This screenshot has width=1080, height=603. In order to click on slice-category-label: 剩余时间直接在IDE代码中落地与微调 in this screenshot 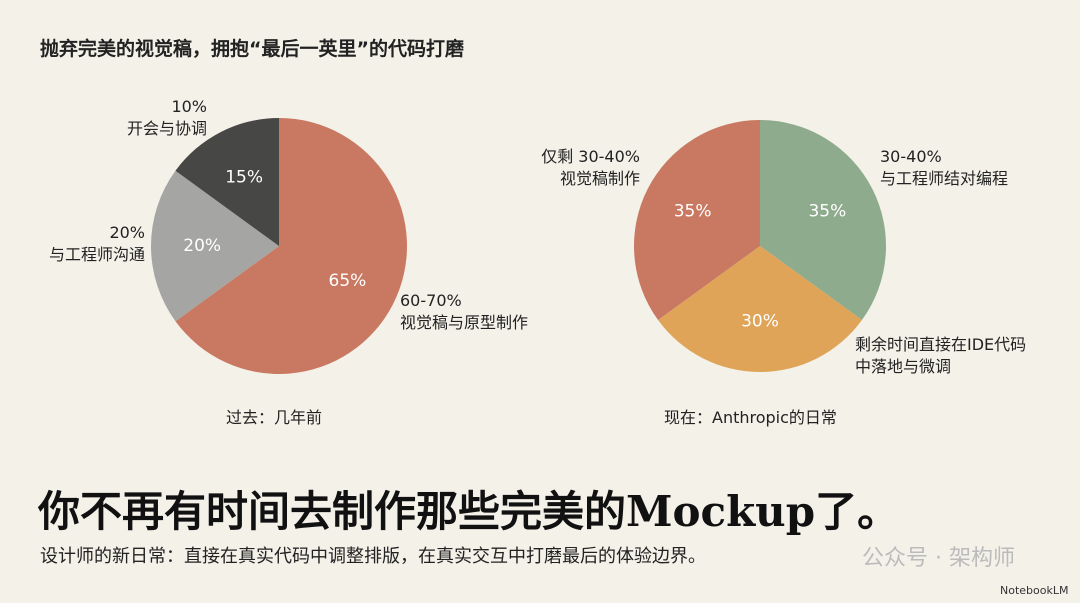, I will do `click(941, 355)`.